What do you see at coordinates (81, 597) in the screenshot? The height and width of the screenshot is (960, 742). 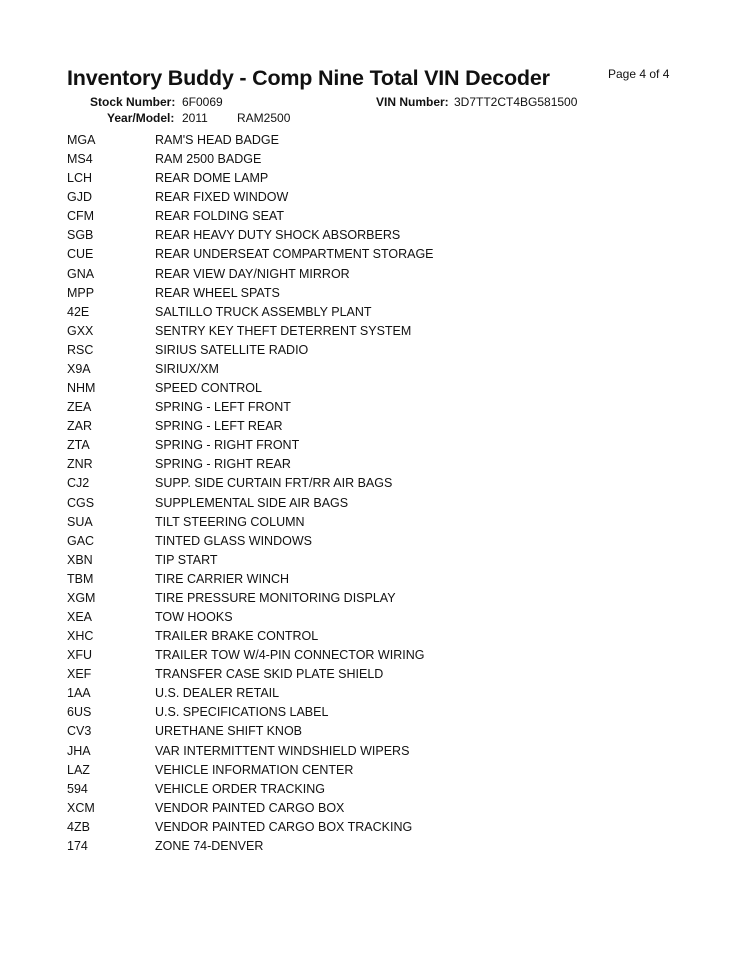 I see `option-code: XGM` at bounding box center [81, 597].